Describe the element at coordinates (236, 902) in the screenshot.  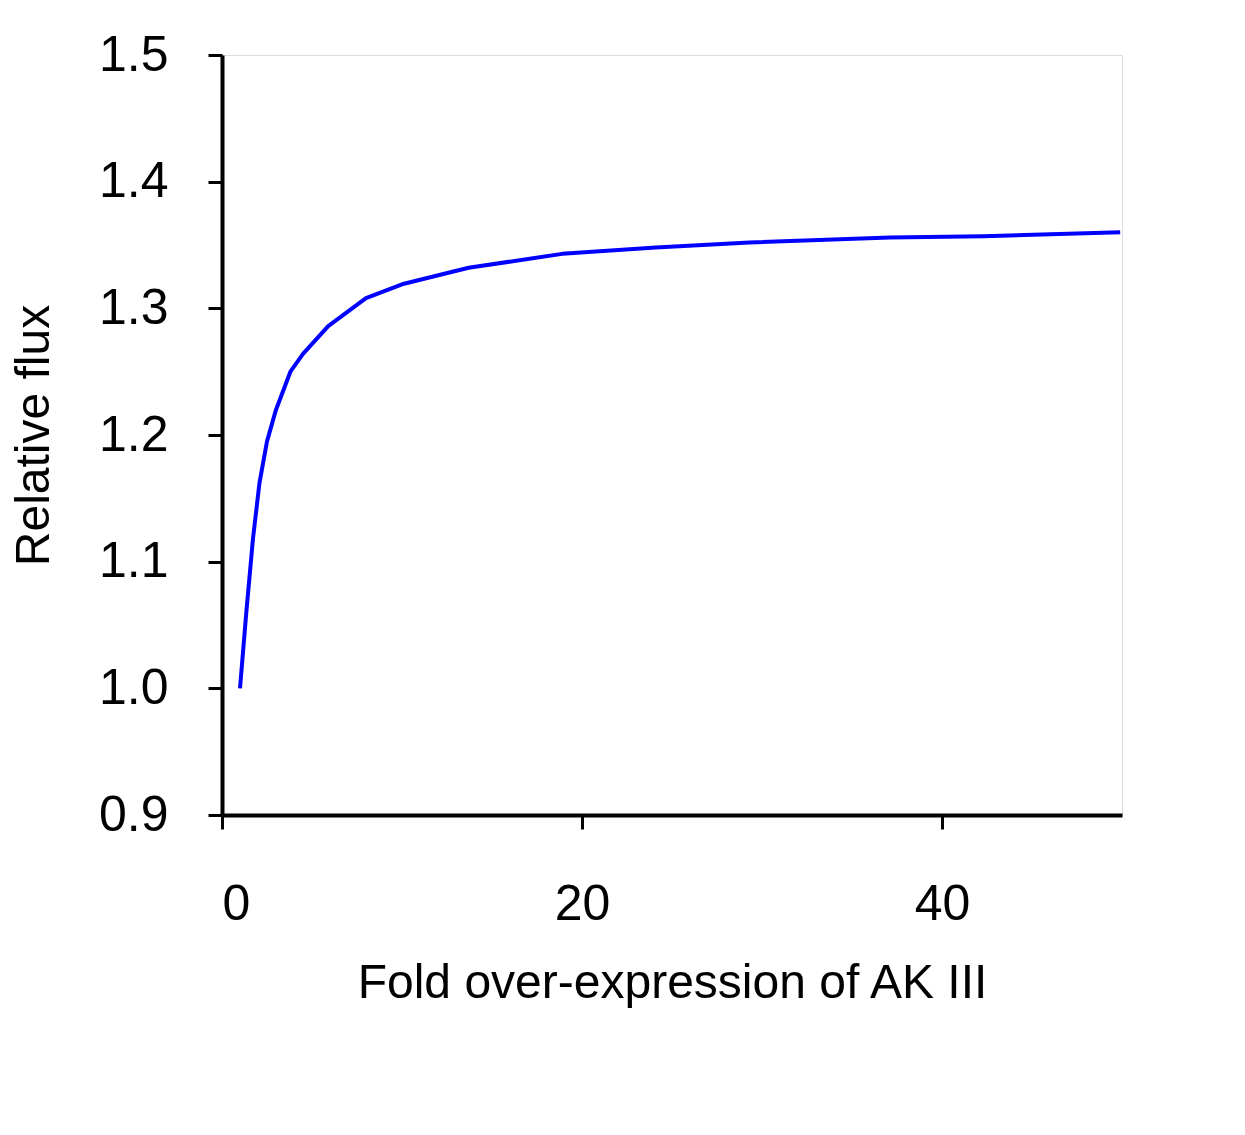
I see `x-tick-label: 0` at that location.